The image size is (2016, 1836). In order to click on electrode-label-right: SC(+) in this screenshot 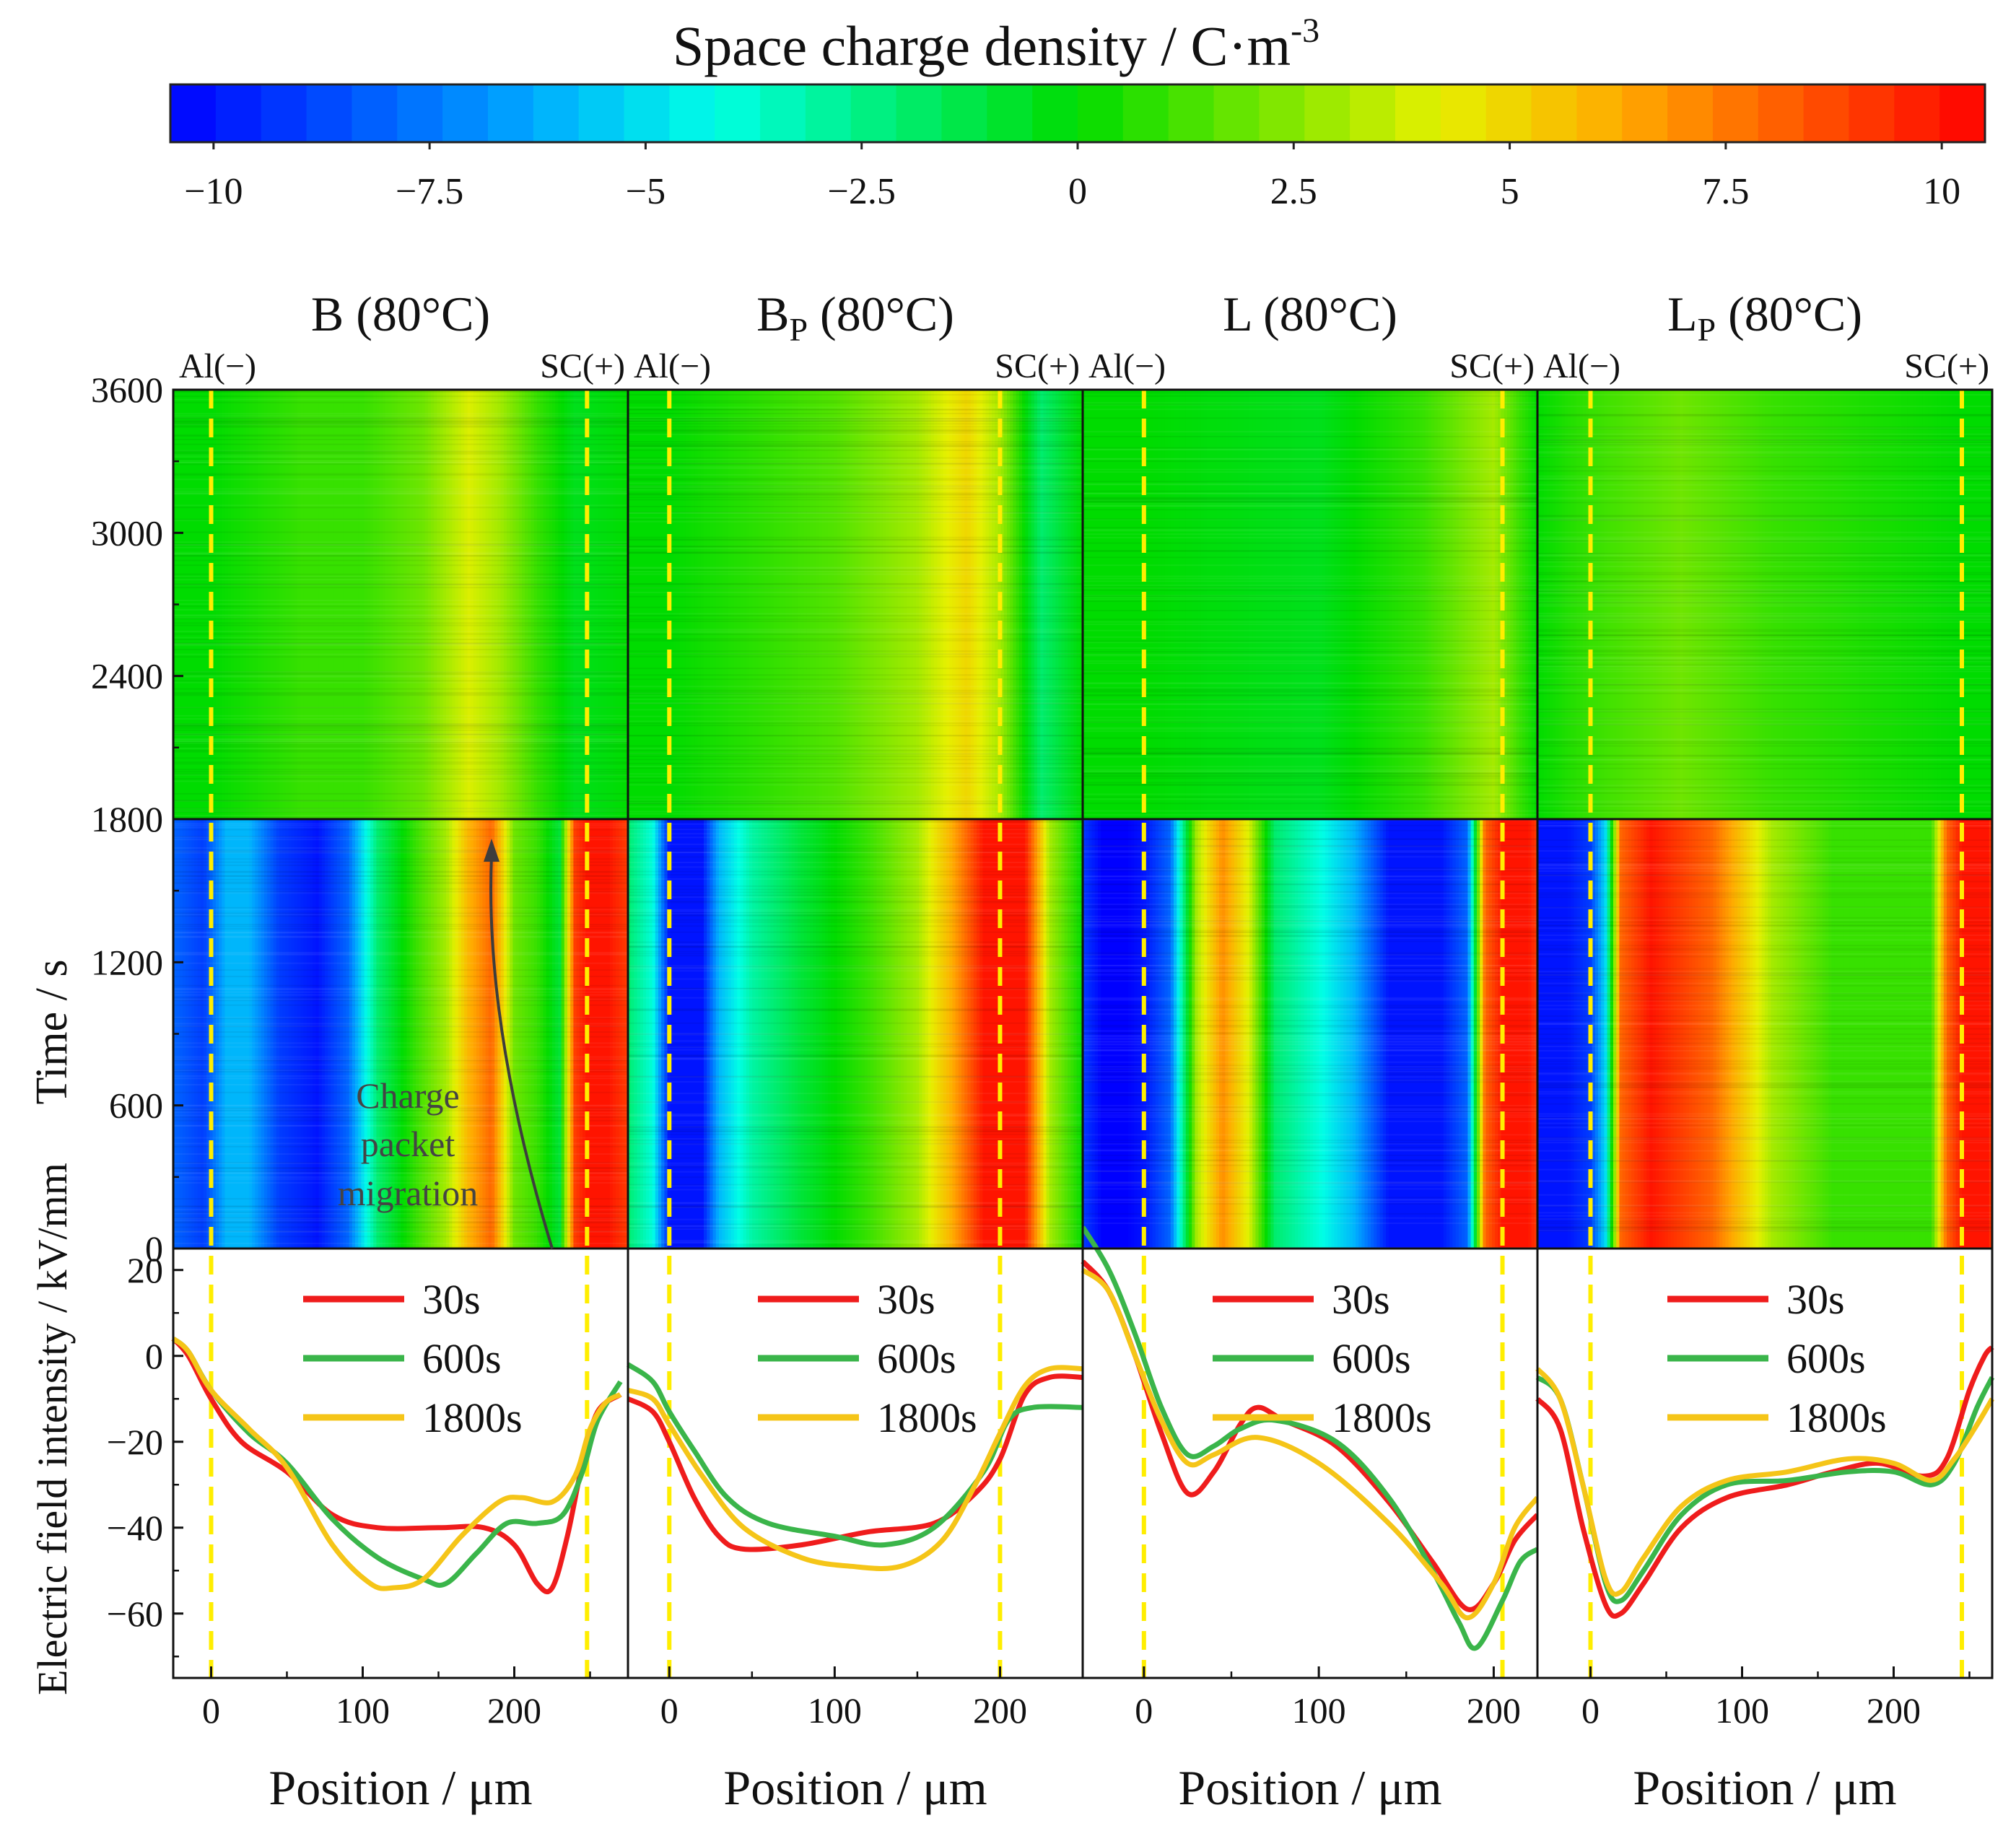, I will do `click(1946, 366)`.